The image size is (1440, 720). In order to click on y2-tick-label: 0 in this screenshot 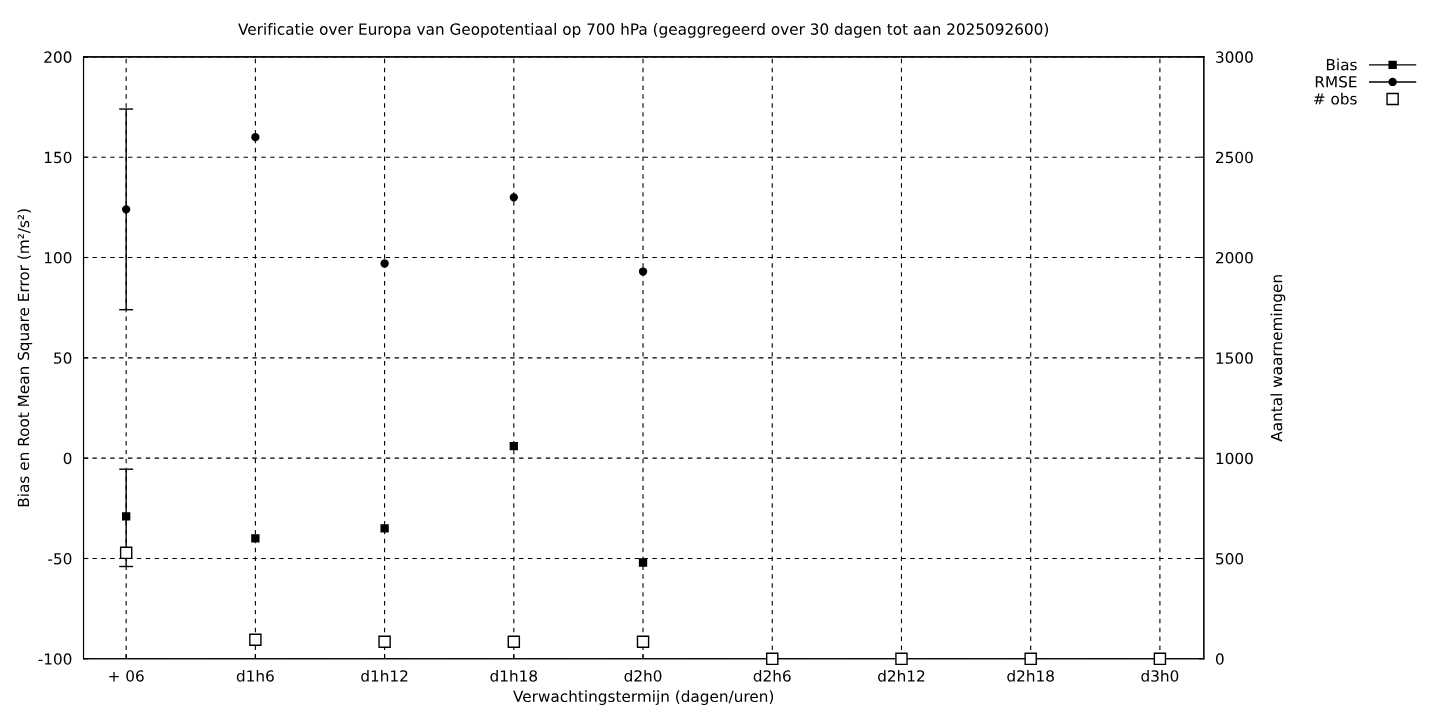, I will do `click(1219, 659)`.